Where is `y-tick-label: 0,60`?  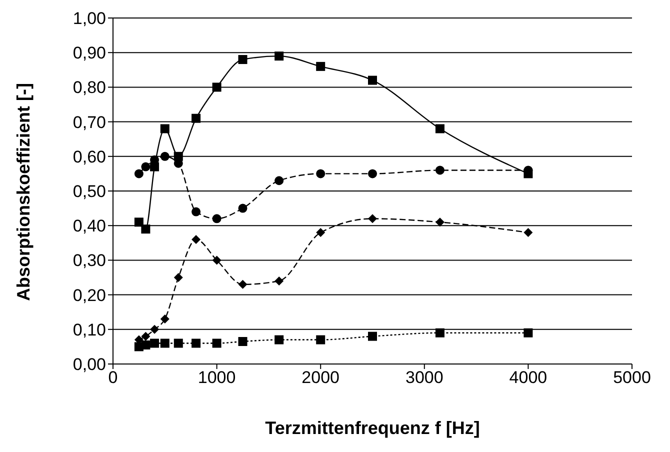
y-tick-label: 0,60 is located at coordinates (89, 156).